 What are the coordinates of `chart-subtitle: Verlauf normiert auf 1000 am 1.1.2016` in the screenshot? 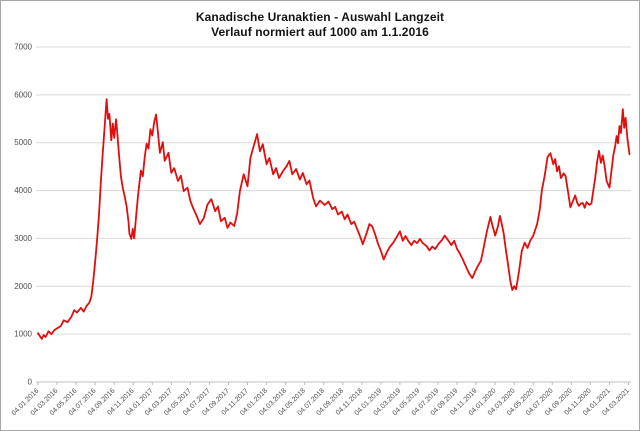 It's located at (320, 32).